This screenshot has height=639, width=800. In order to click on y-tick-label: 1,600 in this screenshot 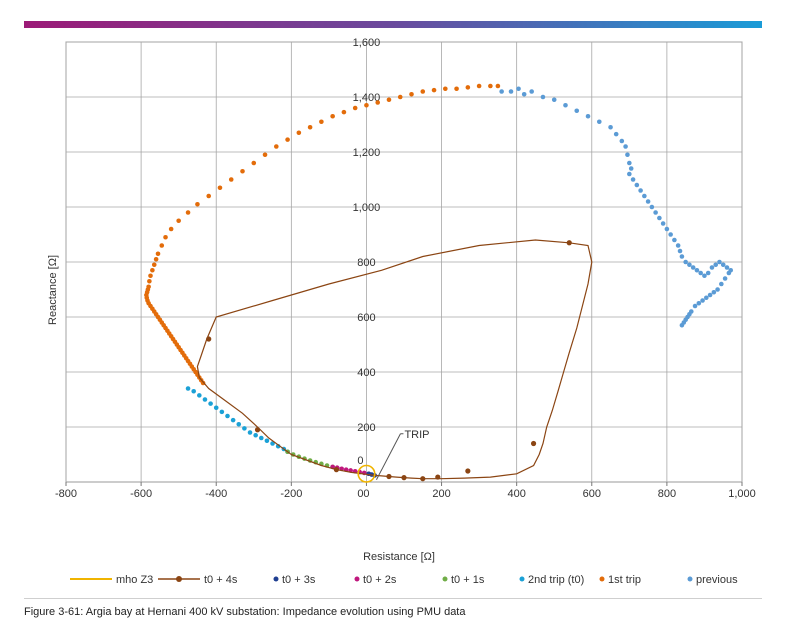, I will do `click(367, 43)`.